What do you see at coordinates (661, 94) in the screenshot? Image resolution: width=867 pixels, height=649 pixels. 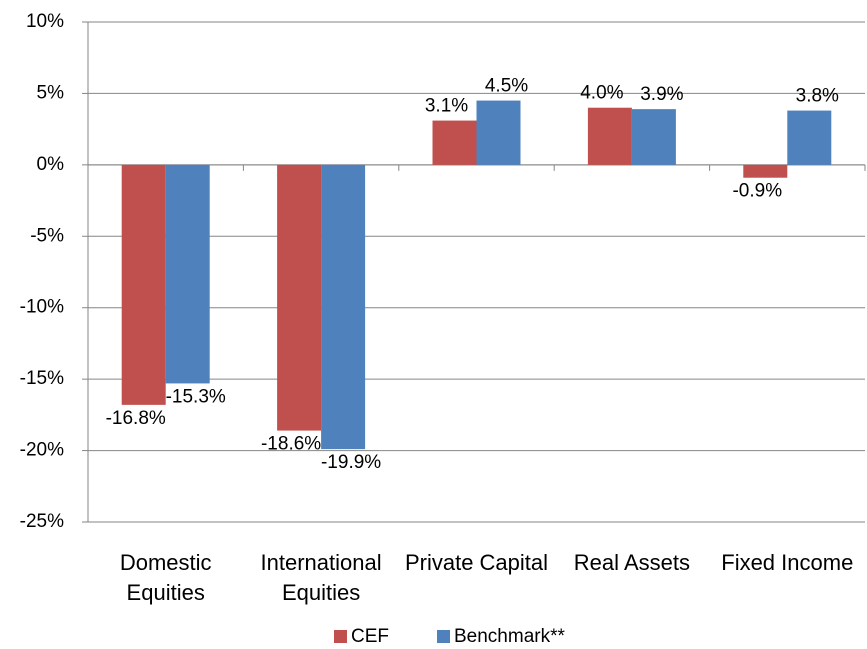 I see `data-label: 3.9%` at bounding box center [661, 94].